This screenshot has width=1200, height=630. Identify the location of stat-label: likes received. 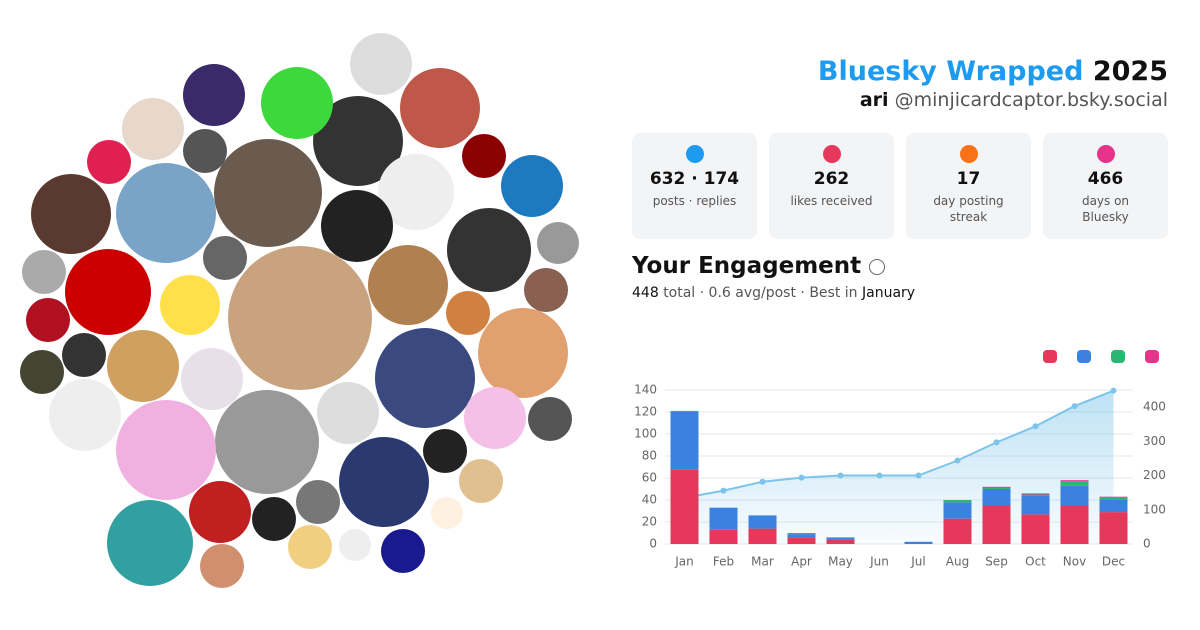
(831, 201).